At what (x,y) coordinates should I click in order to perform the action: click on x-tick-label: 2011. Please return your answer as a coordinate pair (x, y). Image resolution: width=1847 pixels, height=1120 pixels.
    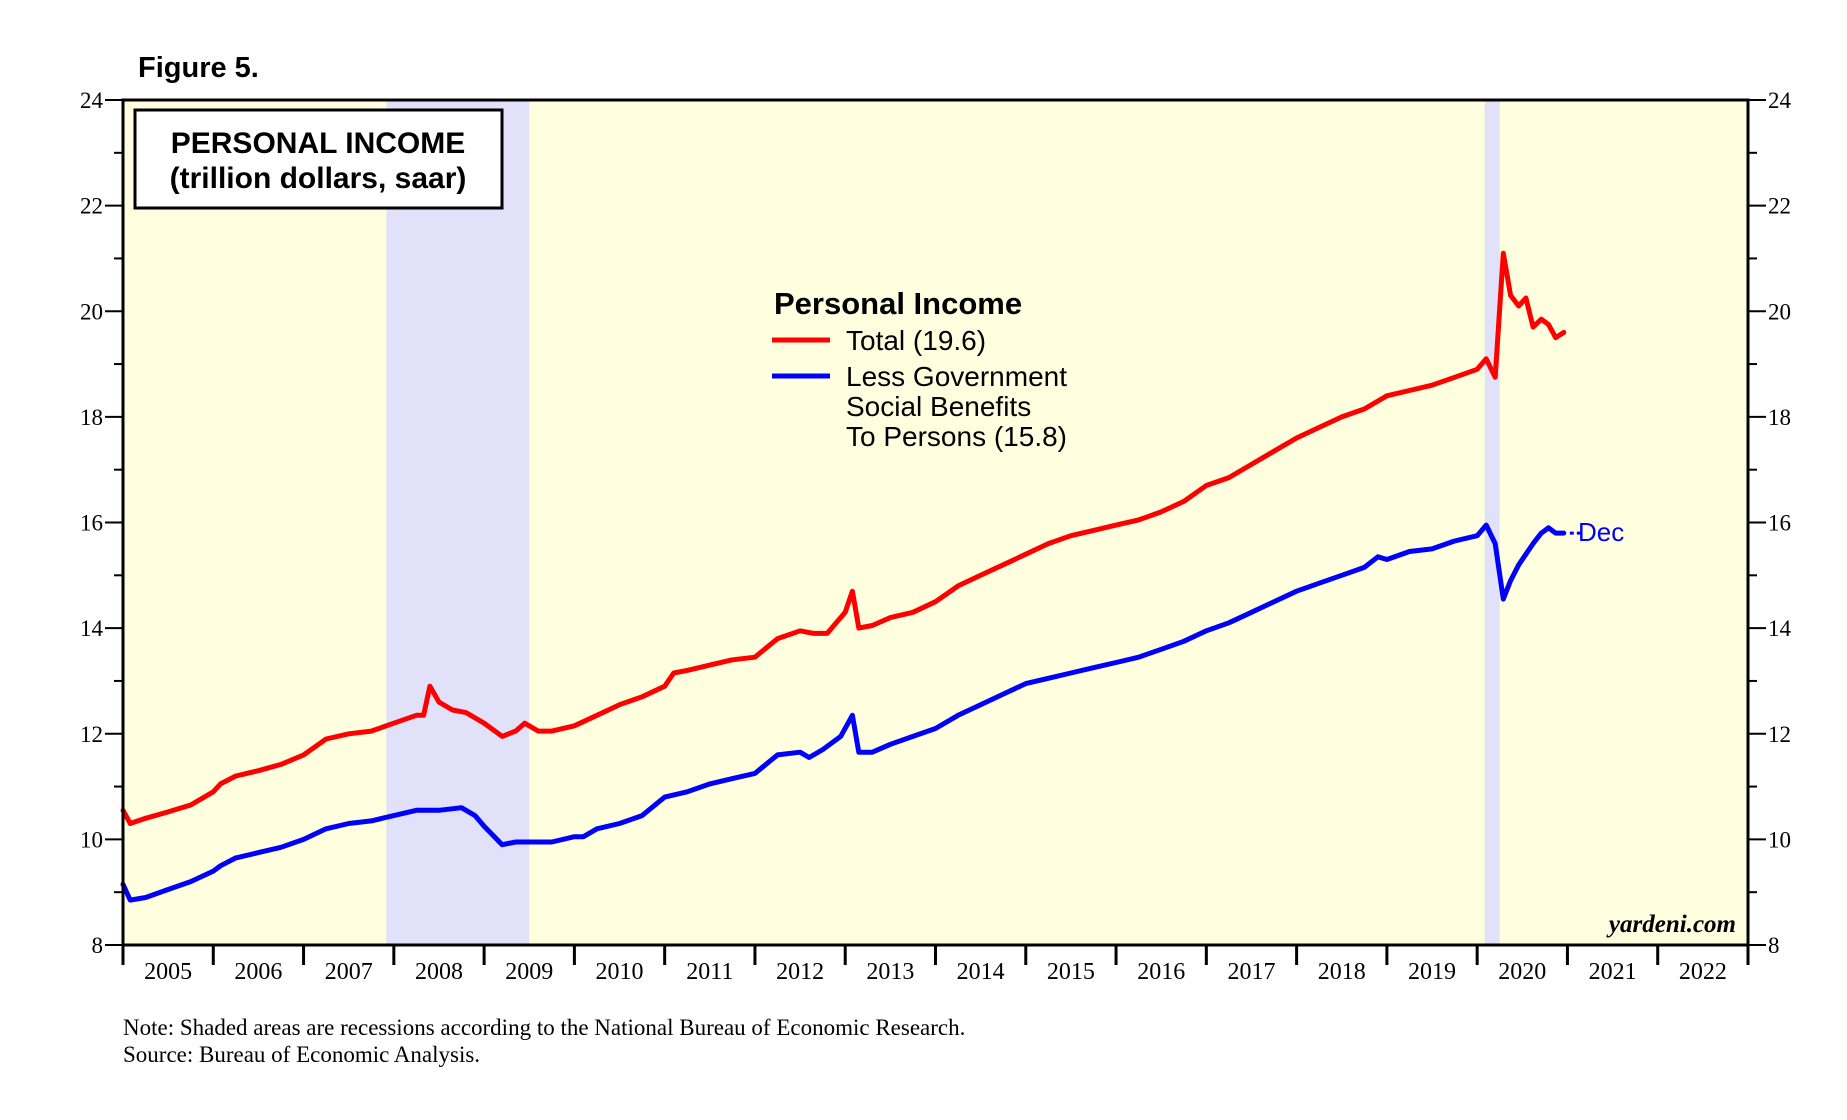
    Looking at the image, I should click on (709, 972).